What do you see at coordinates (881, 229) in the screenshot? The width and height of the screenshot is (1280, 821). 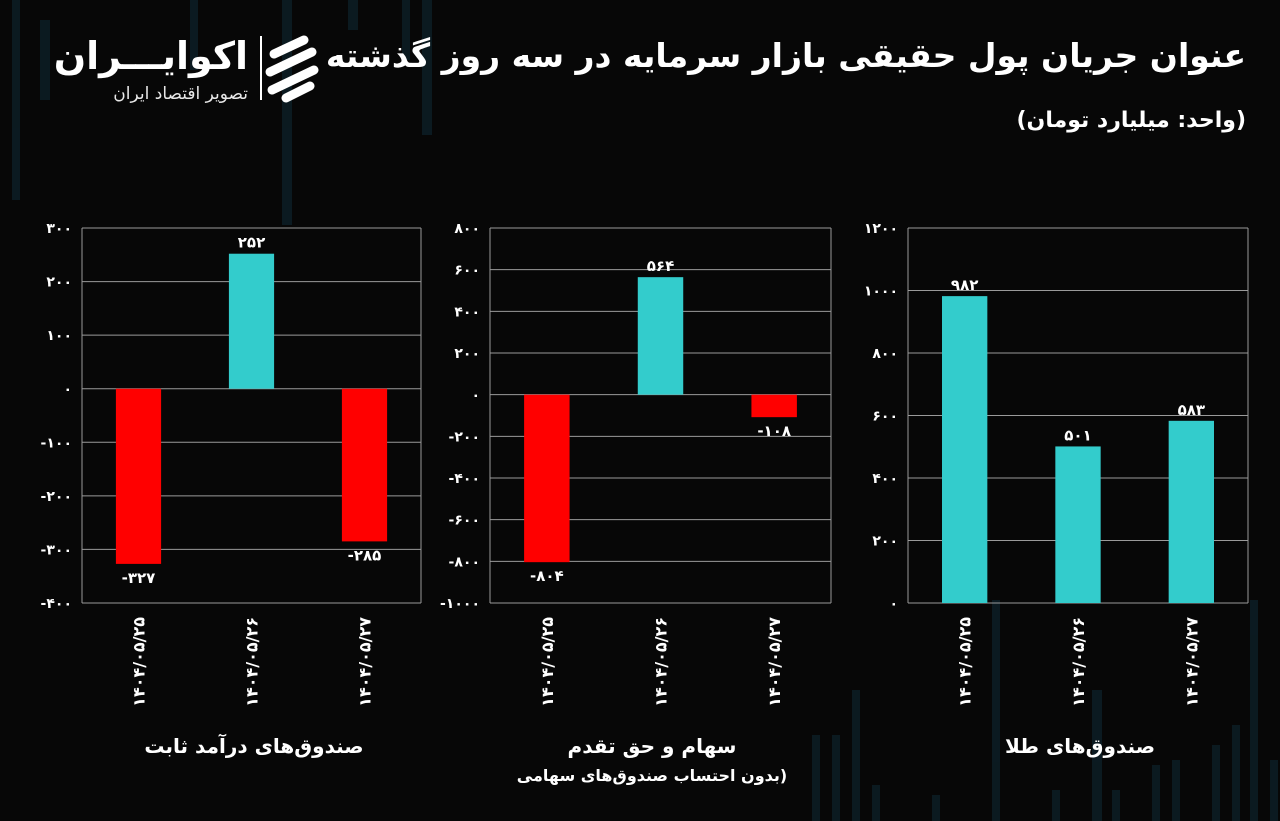 I see `y-tick-label: ۱۲۰۰` at bounding box center [881, 229].